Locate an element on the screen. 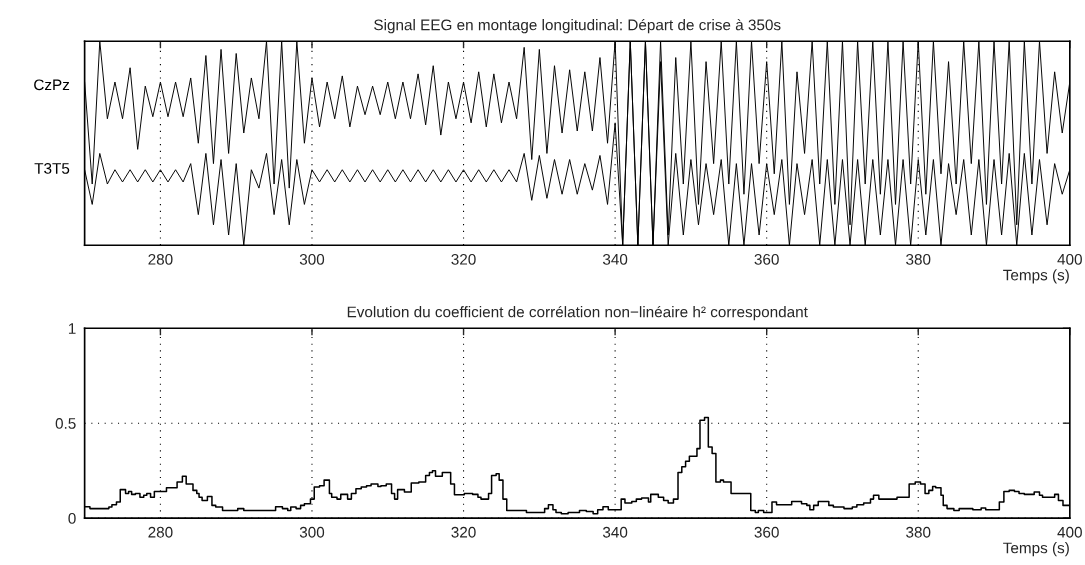 The height and width of the screenshot is (565, 1085). y-tick-label: 0 is located at coordinates (72, 518).